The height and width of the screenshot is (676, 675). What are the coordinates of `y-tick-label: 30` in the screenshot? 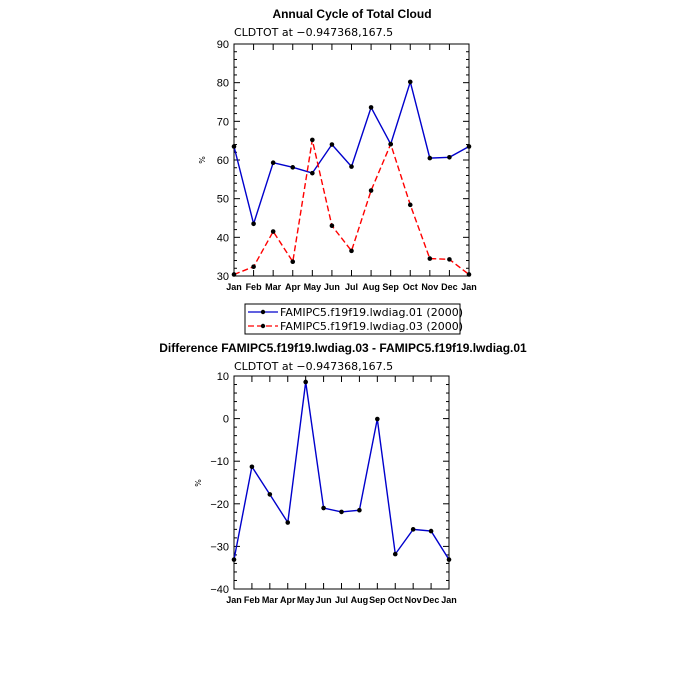 It's located at (223, 277).